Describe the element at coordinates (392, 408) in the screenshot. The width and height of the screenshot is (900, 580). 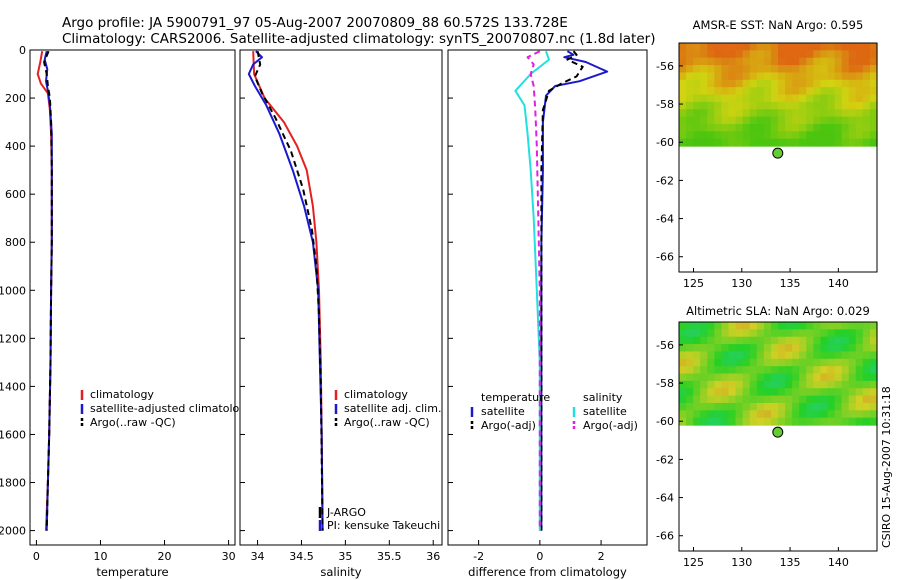
I see `salinity-legend-label: satellite adj. clim.` at that location.